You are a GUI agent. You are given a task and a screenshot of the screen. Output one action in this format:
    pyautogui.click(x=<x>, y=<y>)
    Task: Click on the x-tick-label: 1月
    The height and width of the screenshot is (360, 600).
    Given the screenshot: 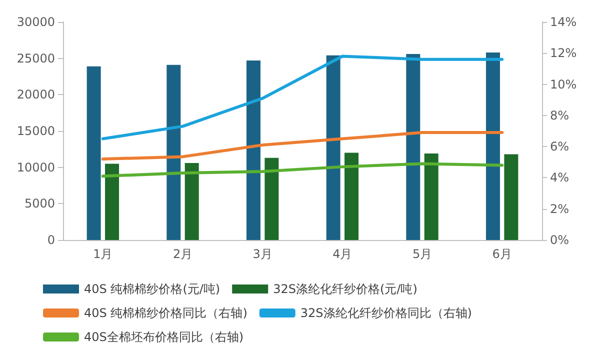 What is the action you would take?
    pyautogui.click(x=103, y=254)
    